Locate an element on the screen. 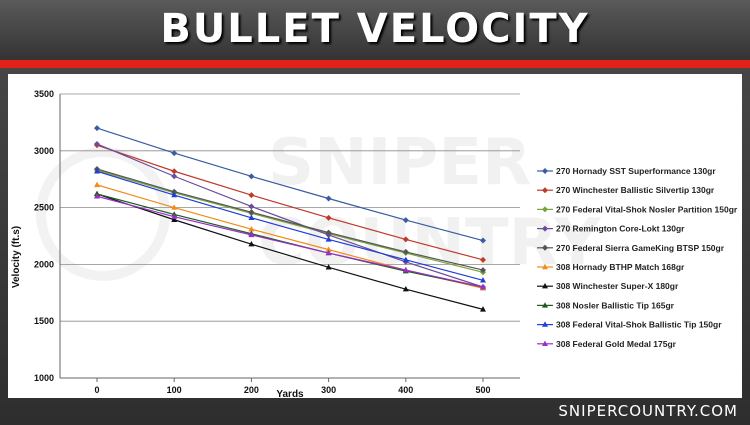  x-tick-label: 300 is located at coordinates (328, 390).